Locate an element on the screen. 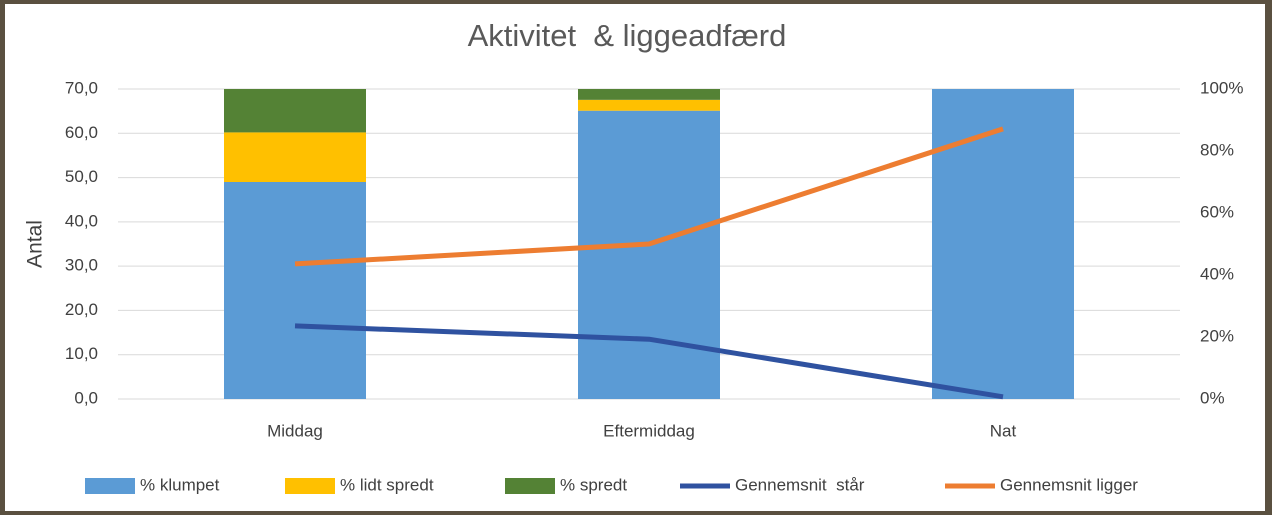 This screenshot has width=1272, height=515. chart-title: Aktivitet & liggeadfærd is located at coordinates (627, 35).